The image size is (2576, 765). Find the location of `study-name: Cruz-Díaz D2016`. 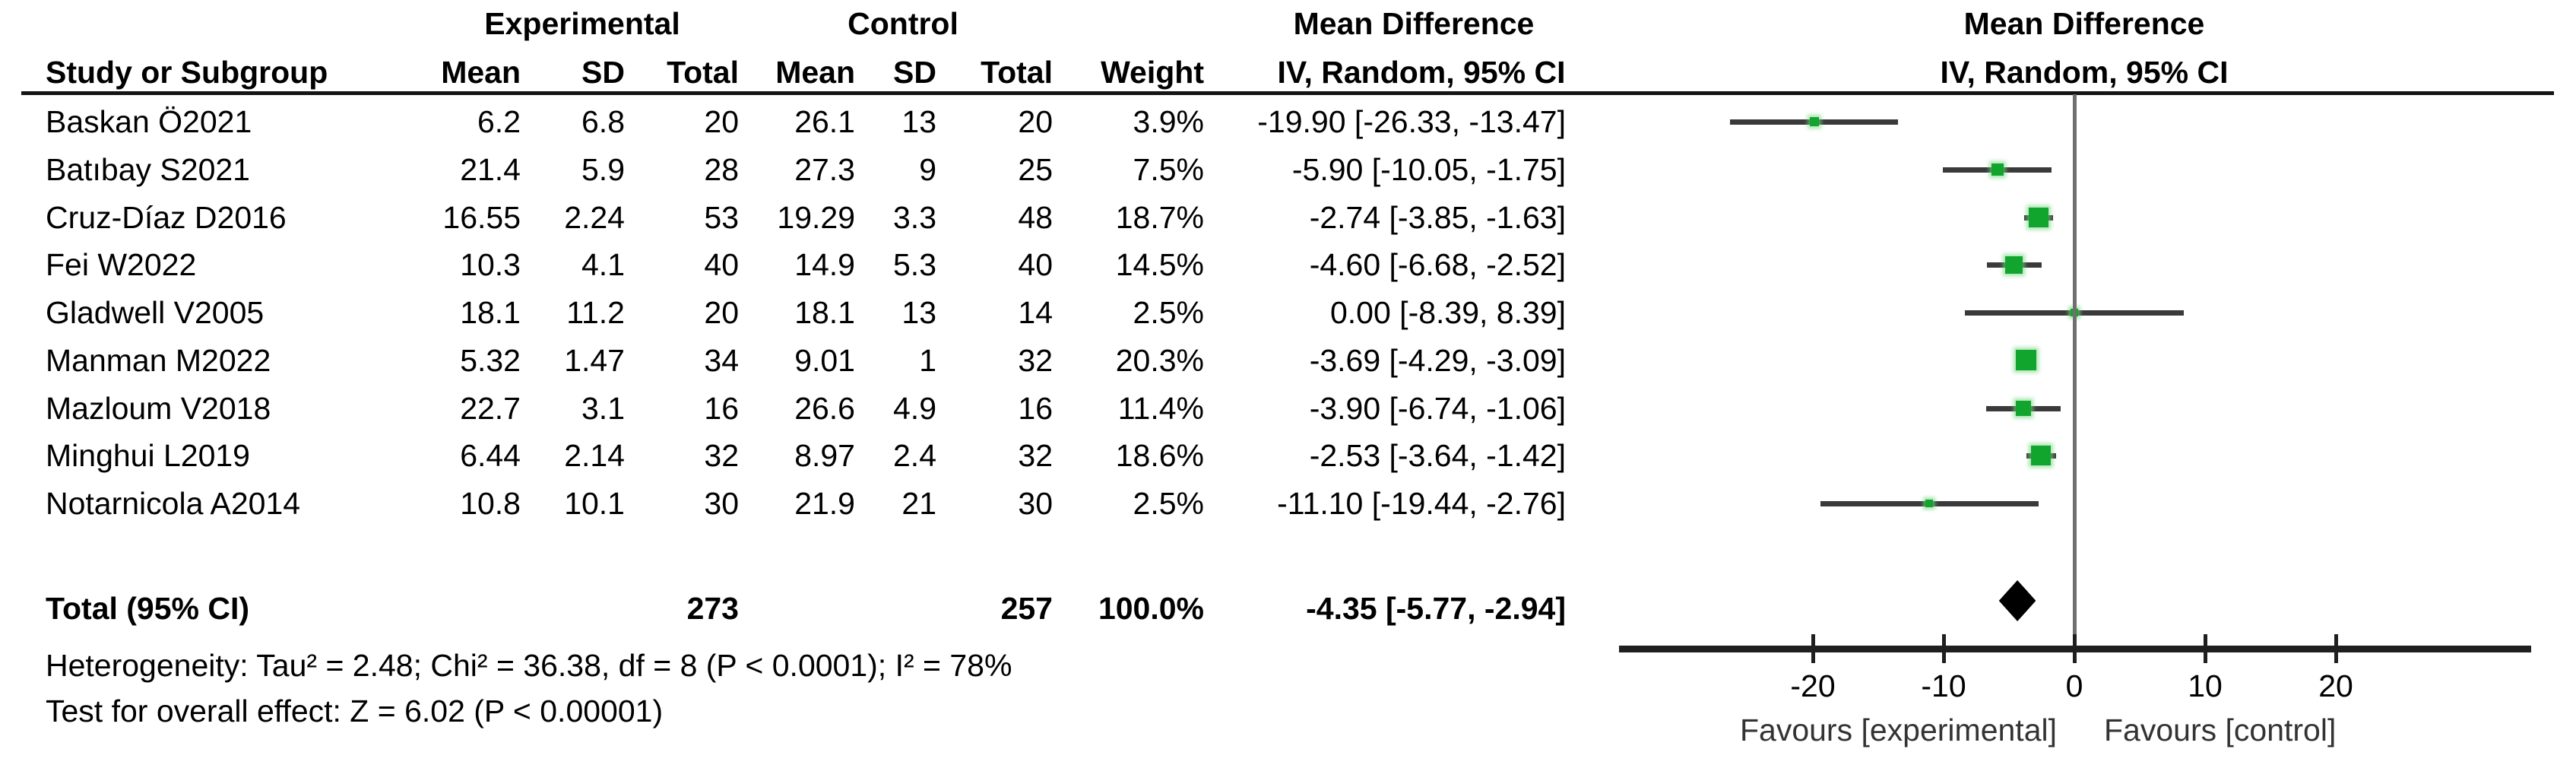

study-name: Cruz-Díaz D2016 is located at coordinates (166, 217).